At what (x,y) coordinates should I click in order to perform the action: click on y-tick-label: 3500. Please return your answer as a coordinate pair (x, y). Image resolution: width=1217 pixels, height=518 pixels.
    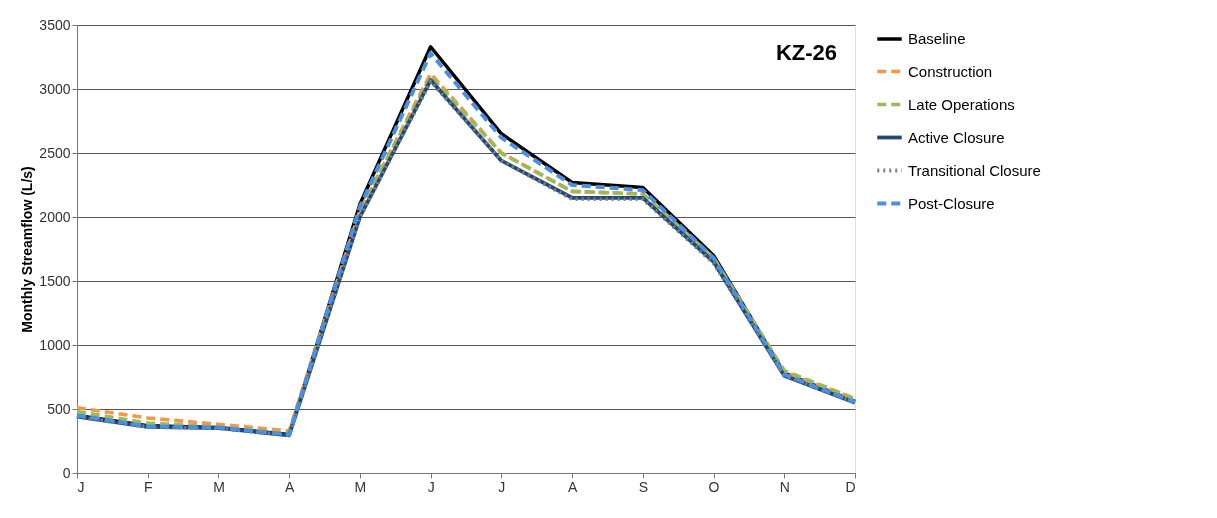
    Looking at the image, I should click on (55, 24).